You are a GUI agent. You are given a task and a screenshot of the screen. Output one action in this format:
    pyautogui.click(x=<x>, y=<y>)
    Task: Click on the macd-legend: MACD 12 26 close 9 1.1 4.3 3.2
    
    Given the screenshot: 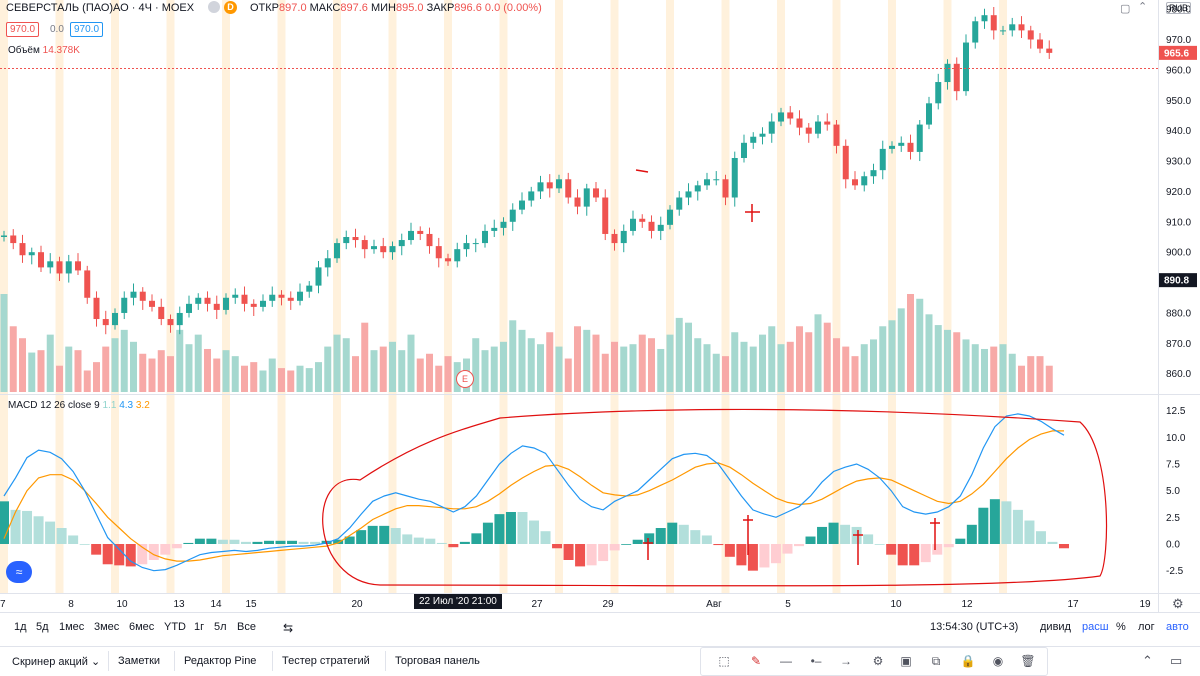 What is the action you would take?
    pyautogui.click(x=79, y=405)
    